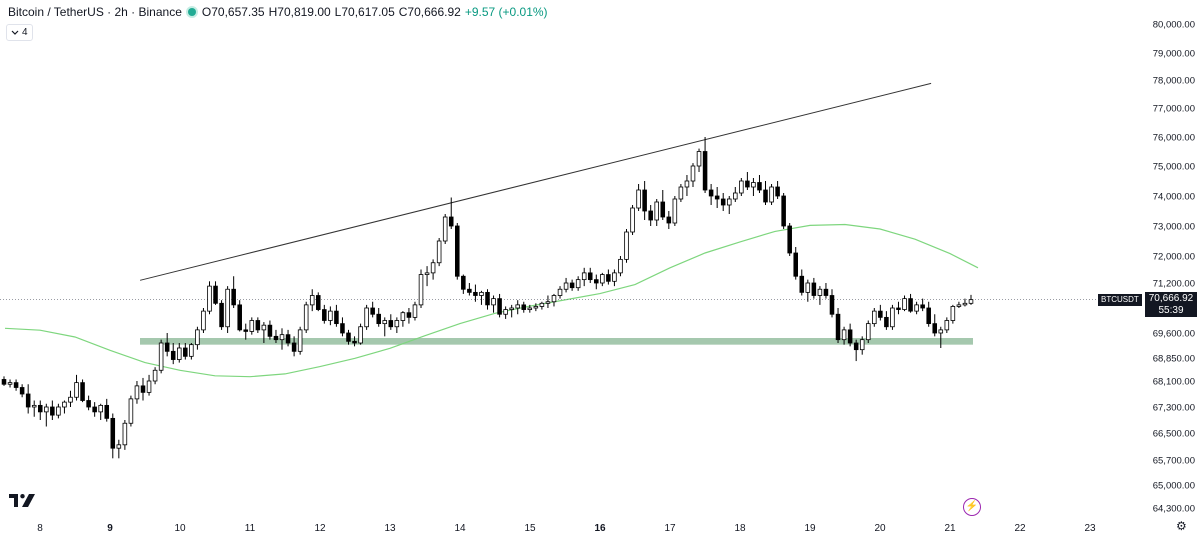  I want to click on gear-icon: ⚙, so click(1181, 526).